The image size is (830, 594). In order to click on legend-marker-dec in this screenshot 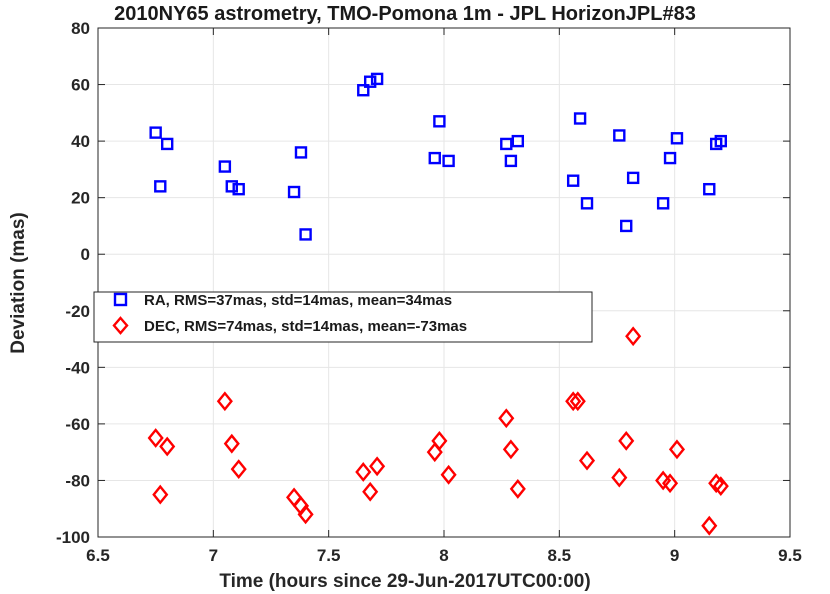, I will do `click(120, 325)`.